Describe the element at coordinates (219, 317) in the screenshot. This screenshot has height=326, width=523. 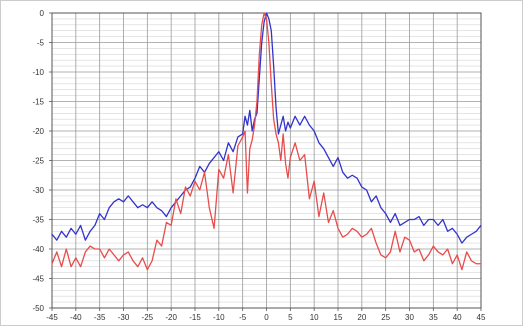
I see `x-tick-label: -10` at that location.